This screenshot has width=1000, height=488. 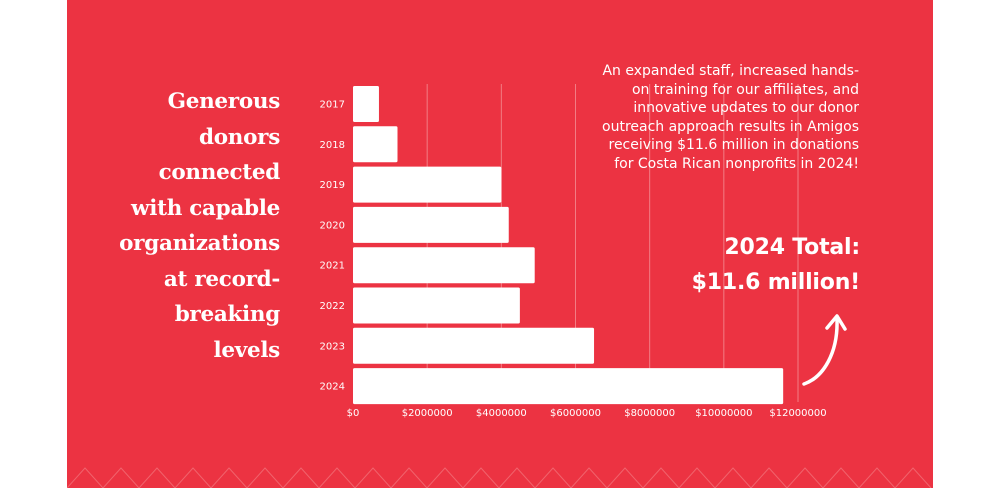 What do you see at coordinates (332, 145) in the screenshot?
I see `category-label: 2018` at bounding box center [332, 145].